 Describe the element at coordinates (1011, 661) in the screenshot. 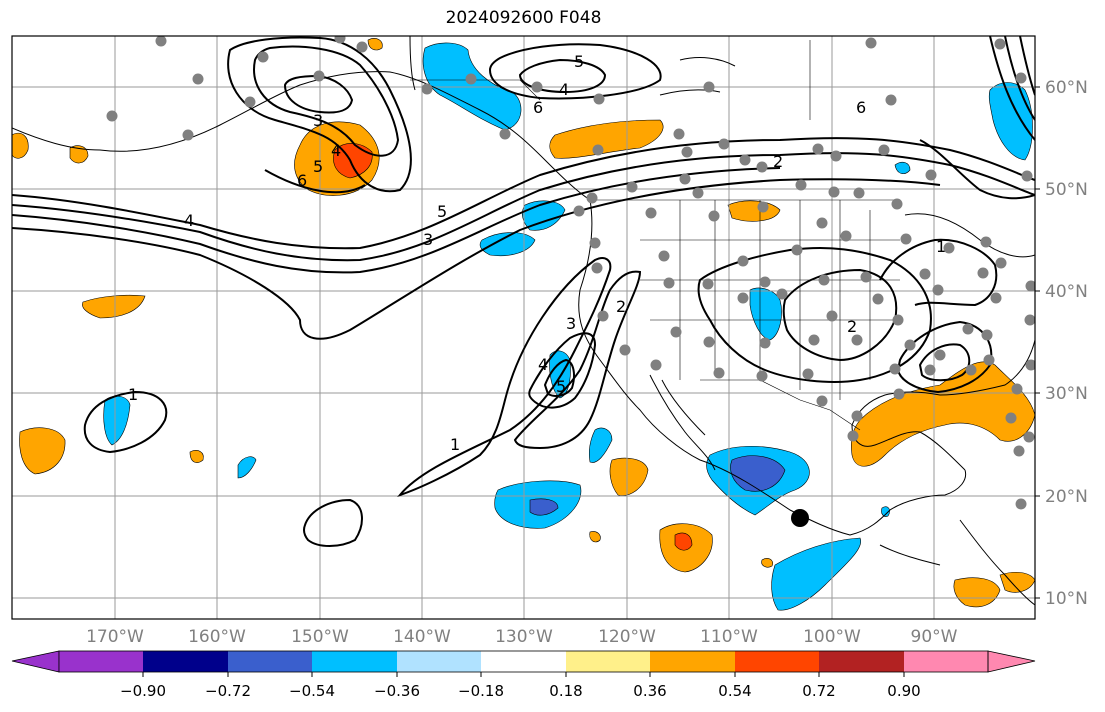

I see `colorbar-max-extend` at that location.